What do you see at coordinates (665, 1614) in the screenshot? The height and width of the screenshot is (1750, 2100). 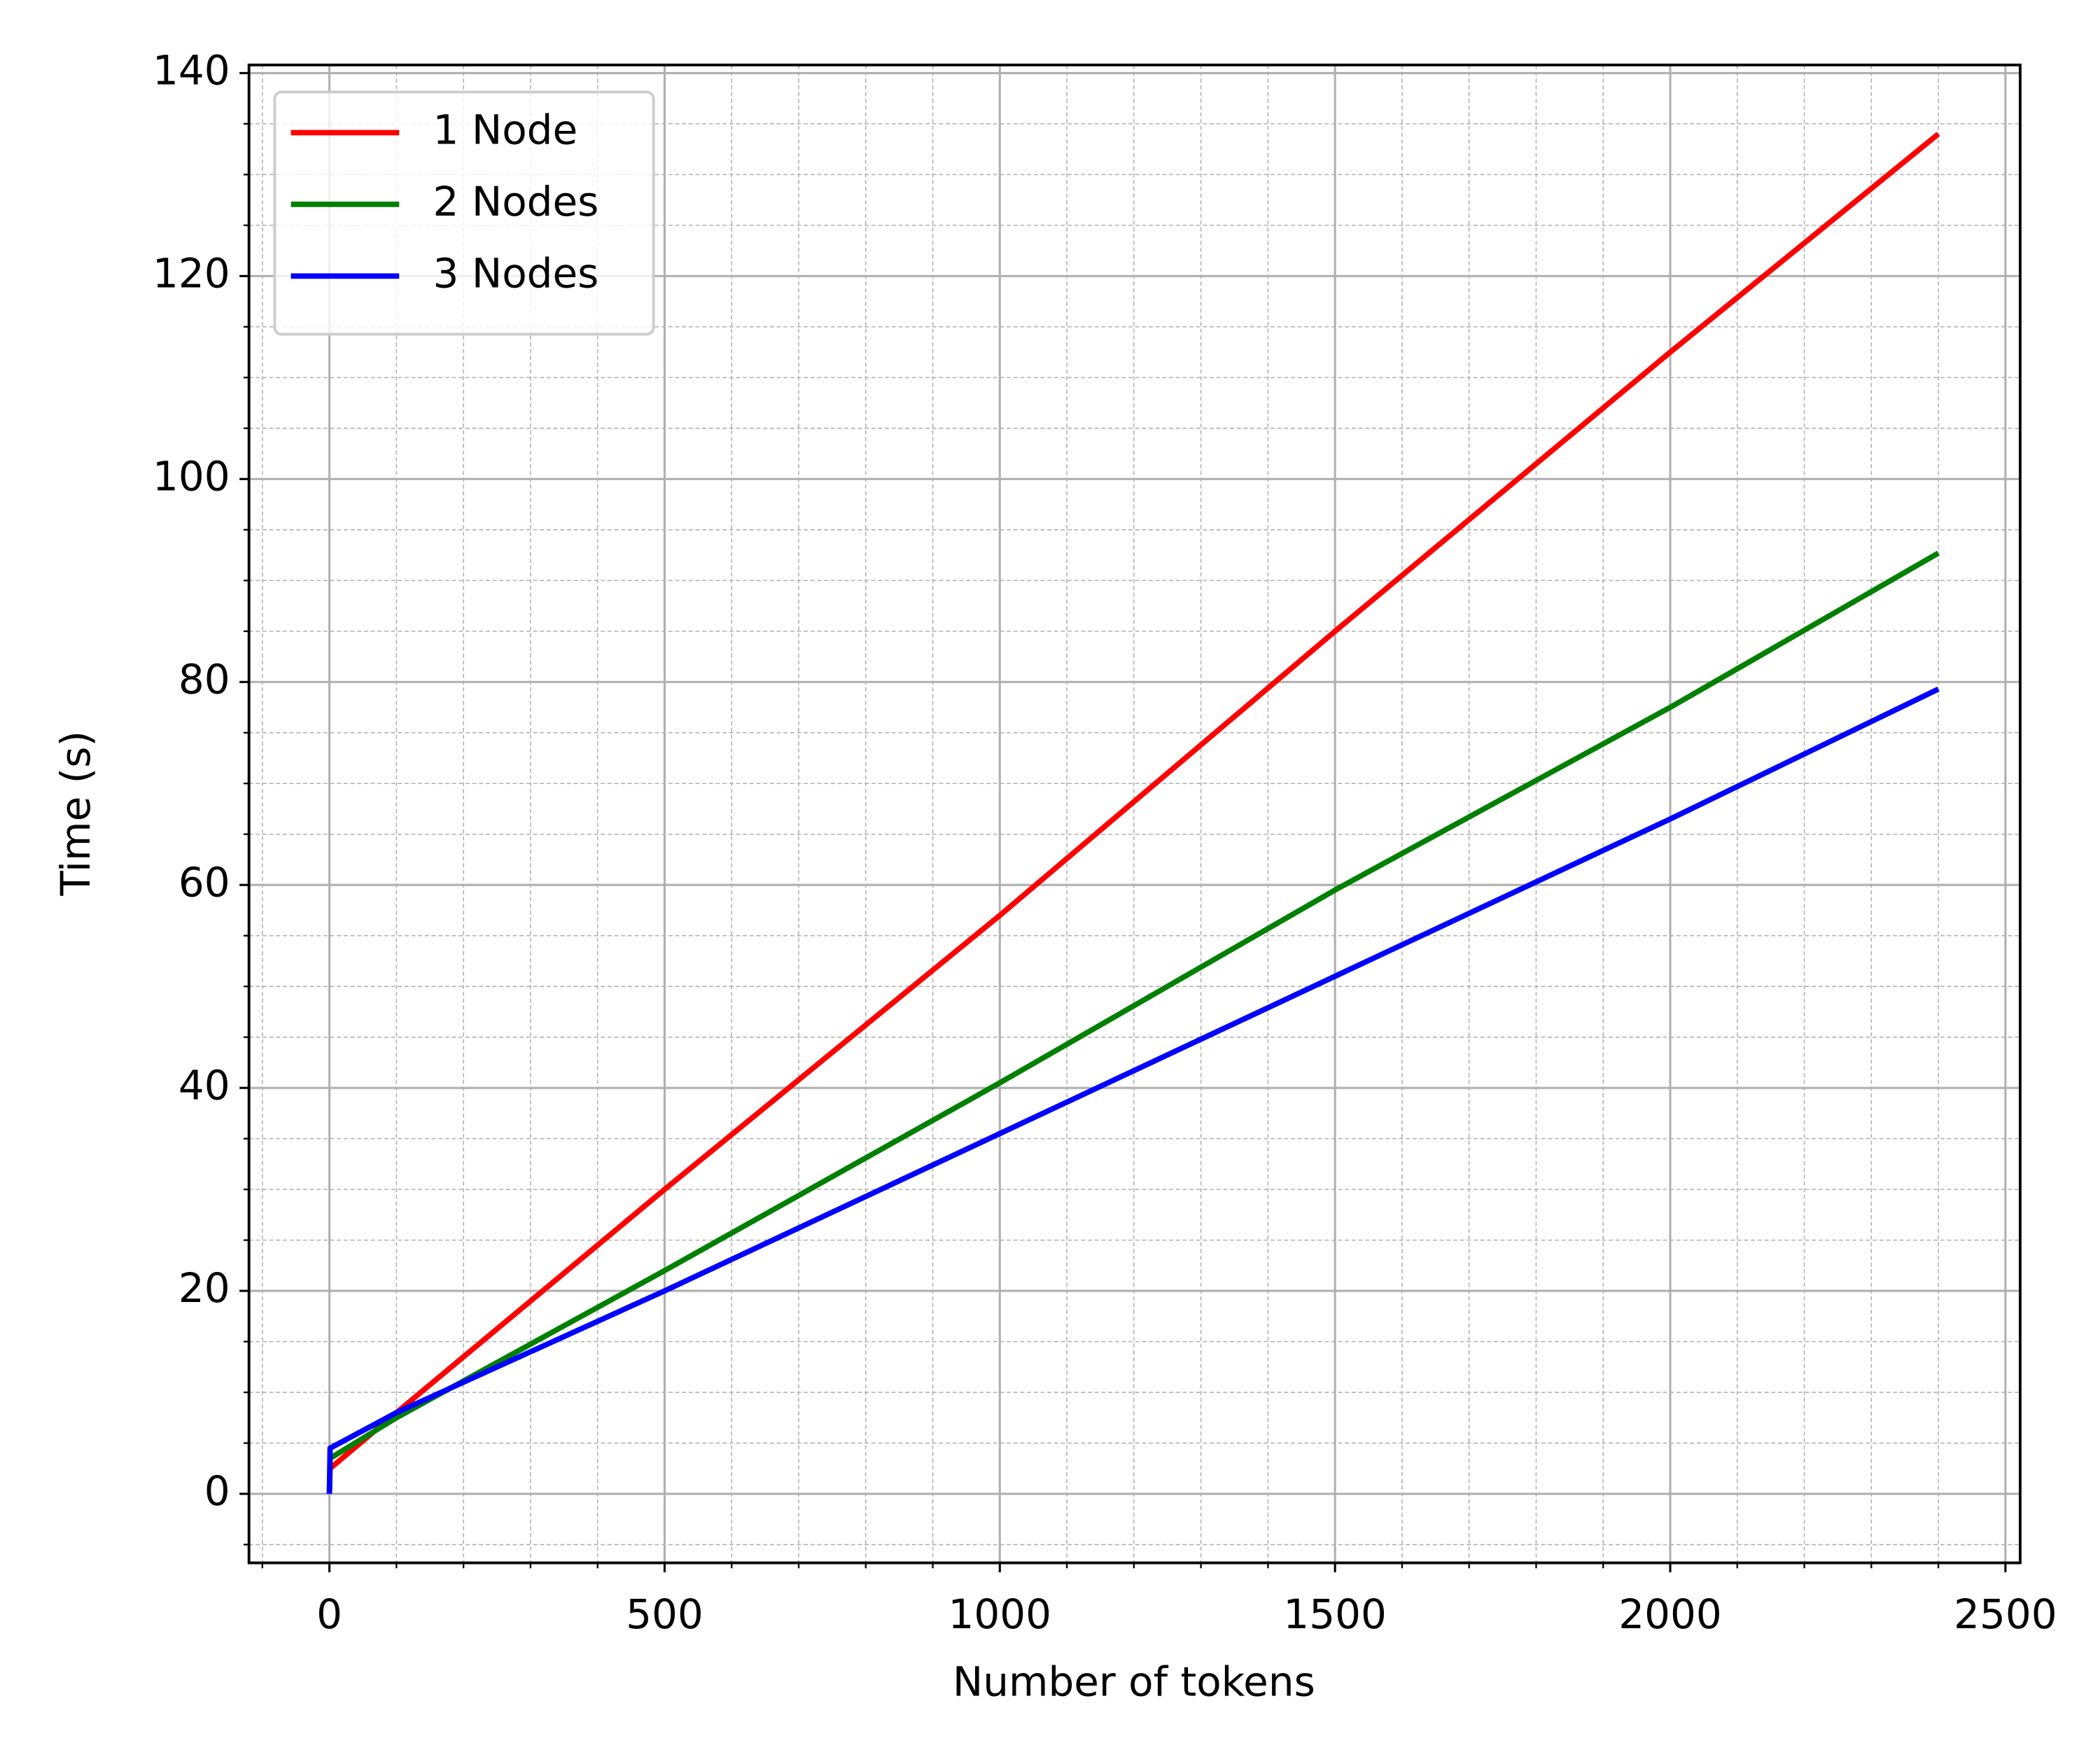 I see `x-tick-label: 500` at bounding box center [665, 1614].